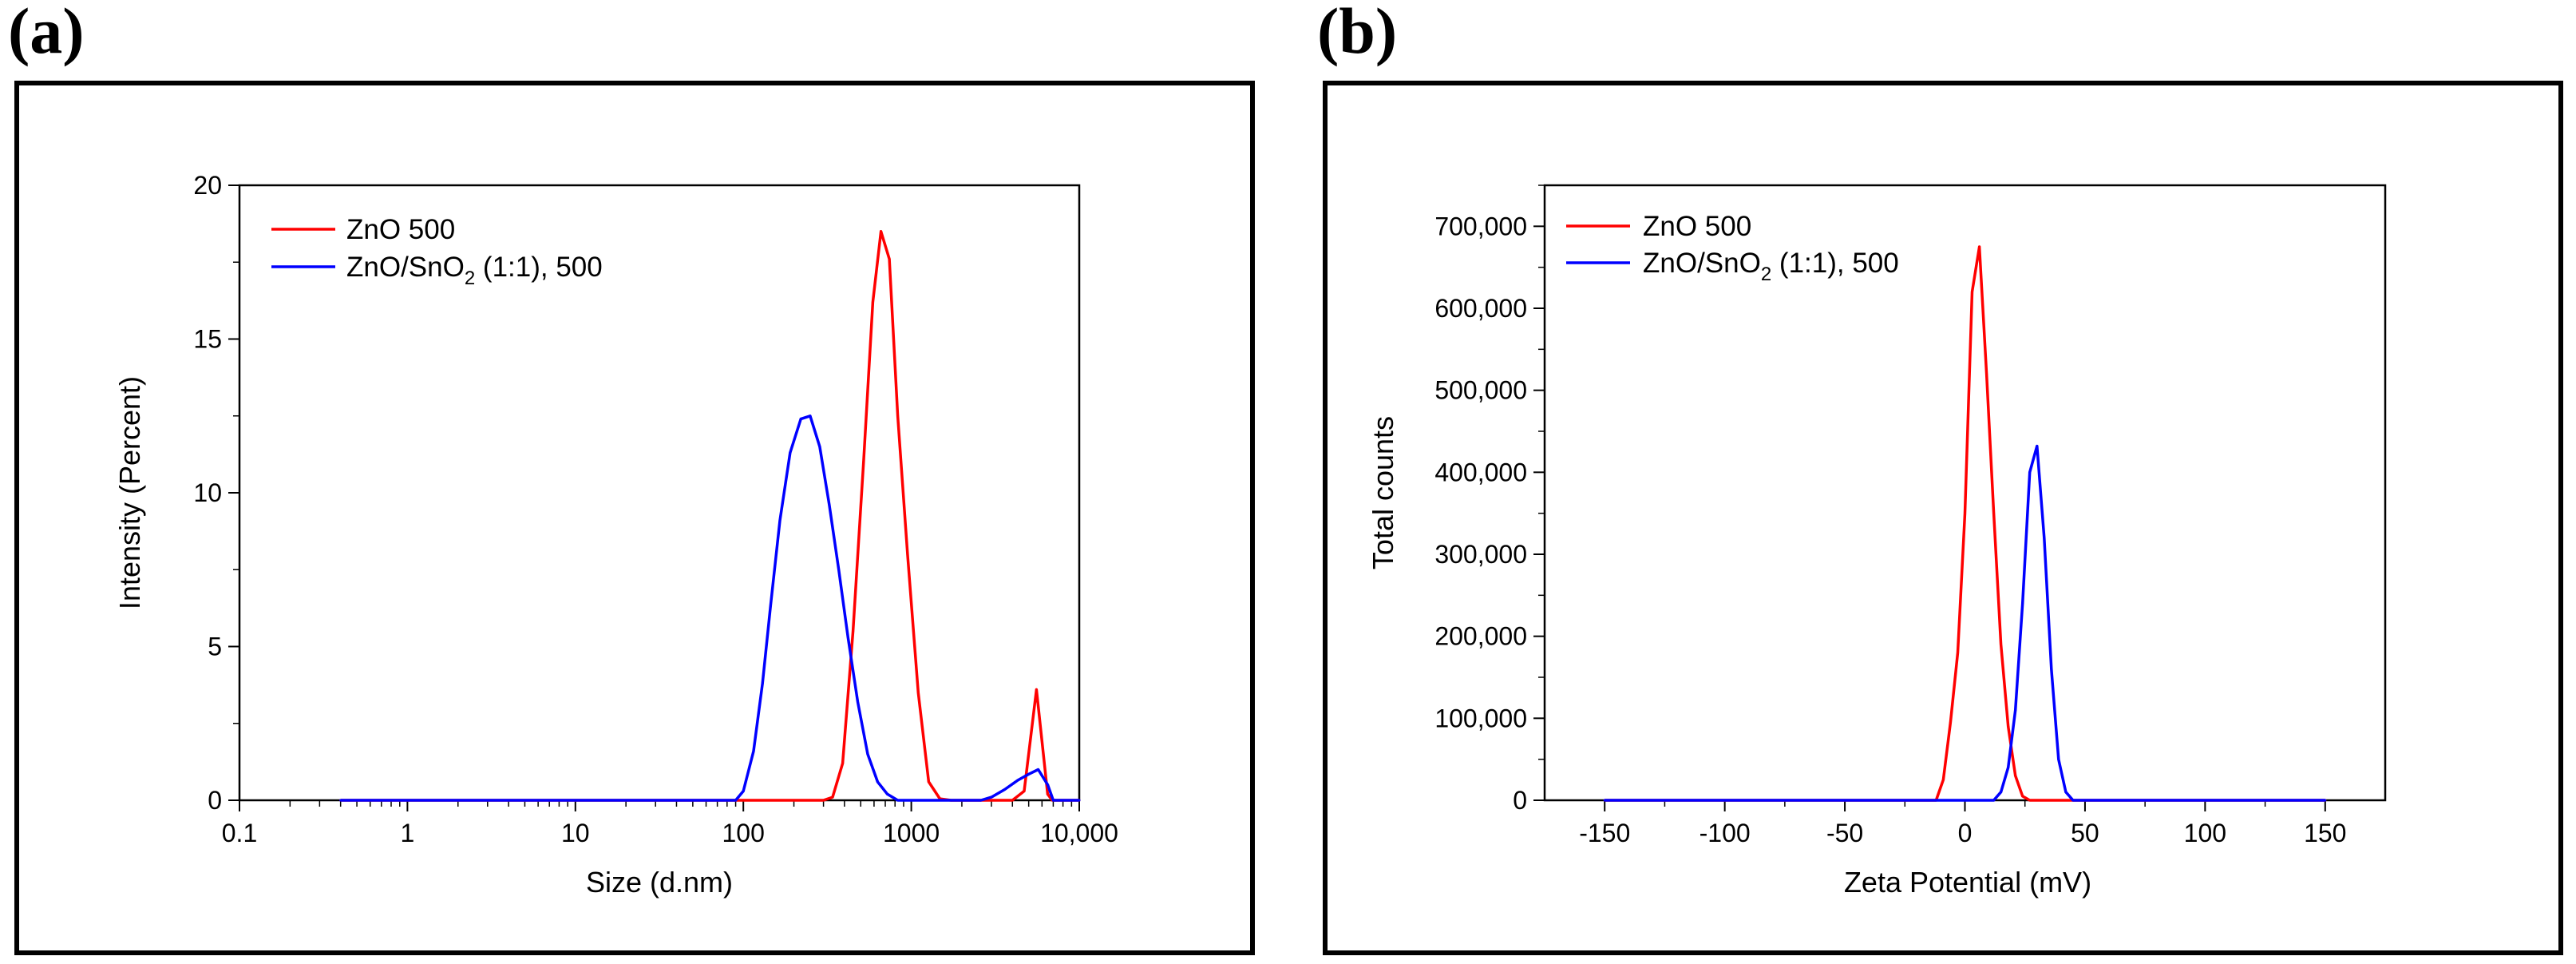  What do you see at coordinates (1480, 390) in the screenshot?
I see `chart-b-ytick-label: 500,000` at bounding box center [1480, 390].